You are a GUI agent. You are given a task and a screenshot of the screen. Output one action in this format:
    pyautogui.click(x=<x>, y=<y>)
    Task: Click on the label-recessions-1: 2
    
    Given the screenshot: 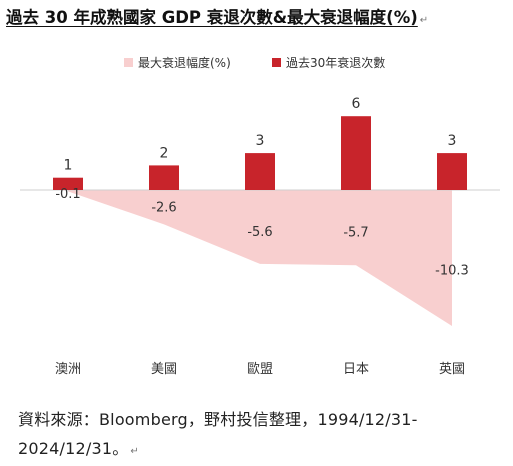 What is the action you would take?
    pyautogui.click(x=164, y=153)
    